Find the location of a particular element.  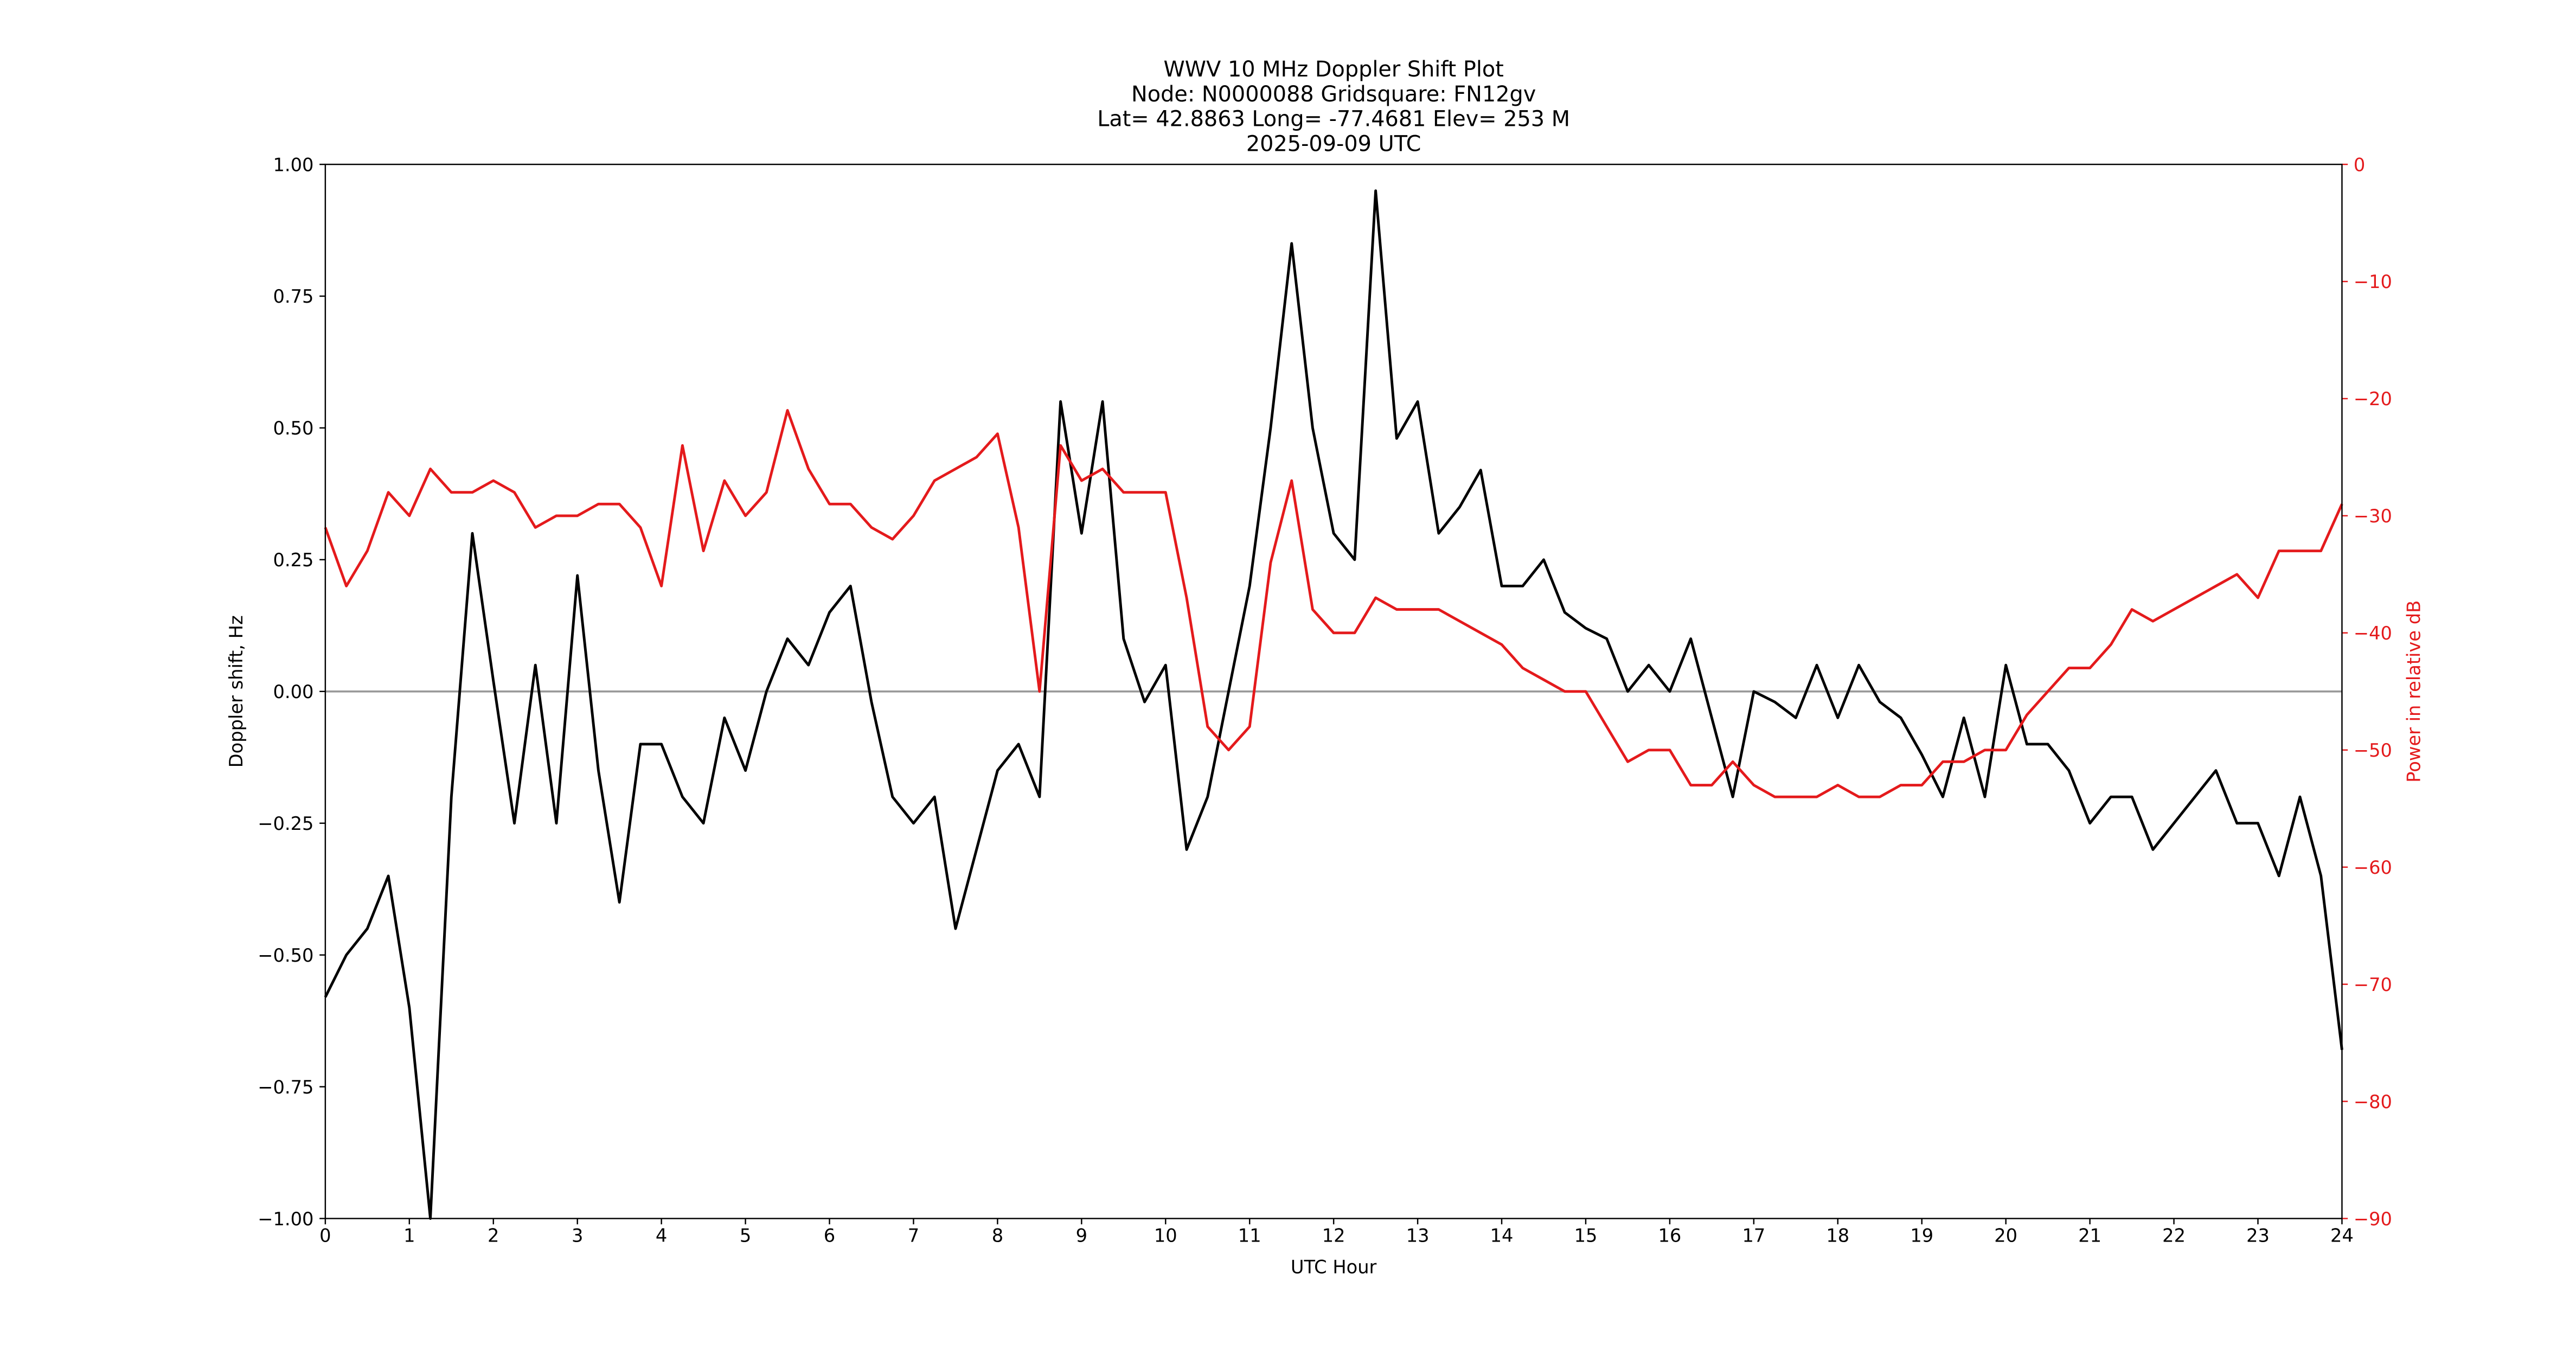

y2-axis-label: Power in relative dB is located at coordinates (2413, 691).